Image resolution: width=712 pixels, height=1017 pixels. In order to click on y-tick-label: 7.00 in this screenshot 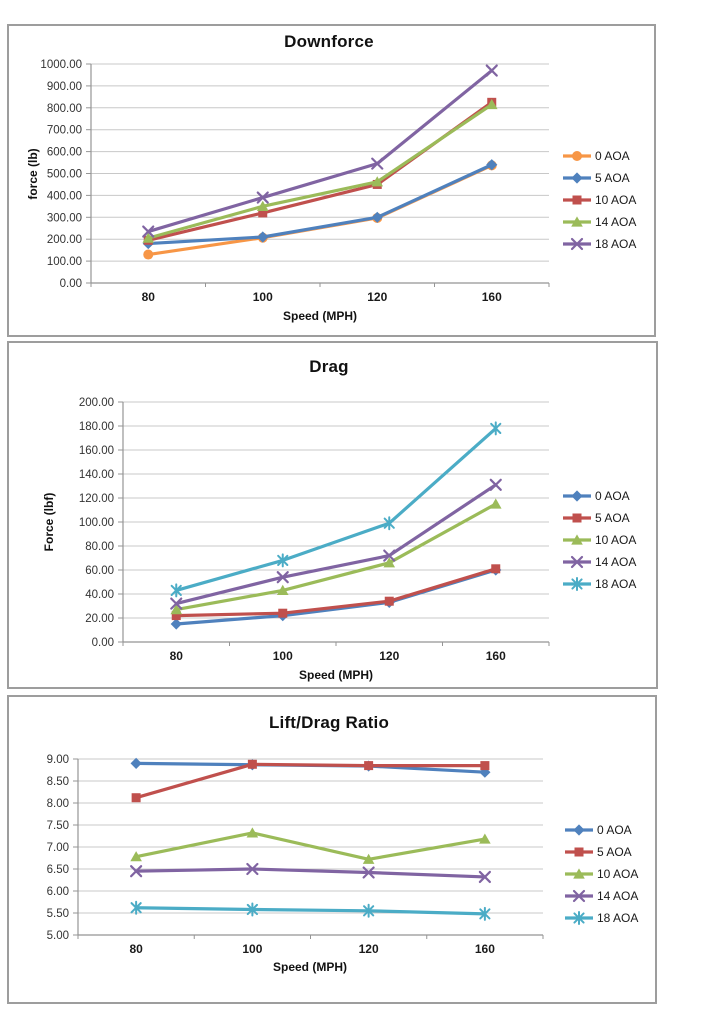, I will do `click(58, 848)`.